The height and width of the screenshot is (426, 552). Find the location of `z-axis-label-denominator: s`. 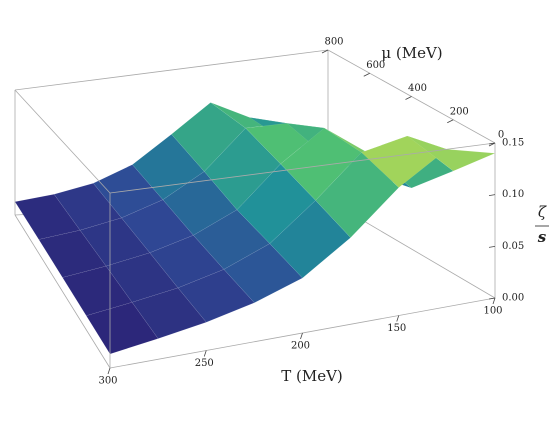

z-axis-label-denominator: s is located at coordinates (542, 237).